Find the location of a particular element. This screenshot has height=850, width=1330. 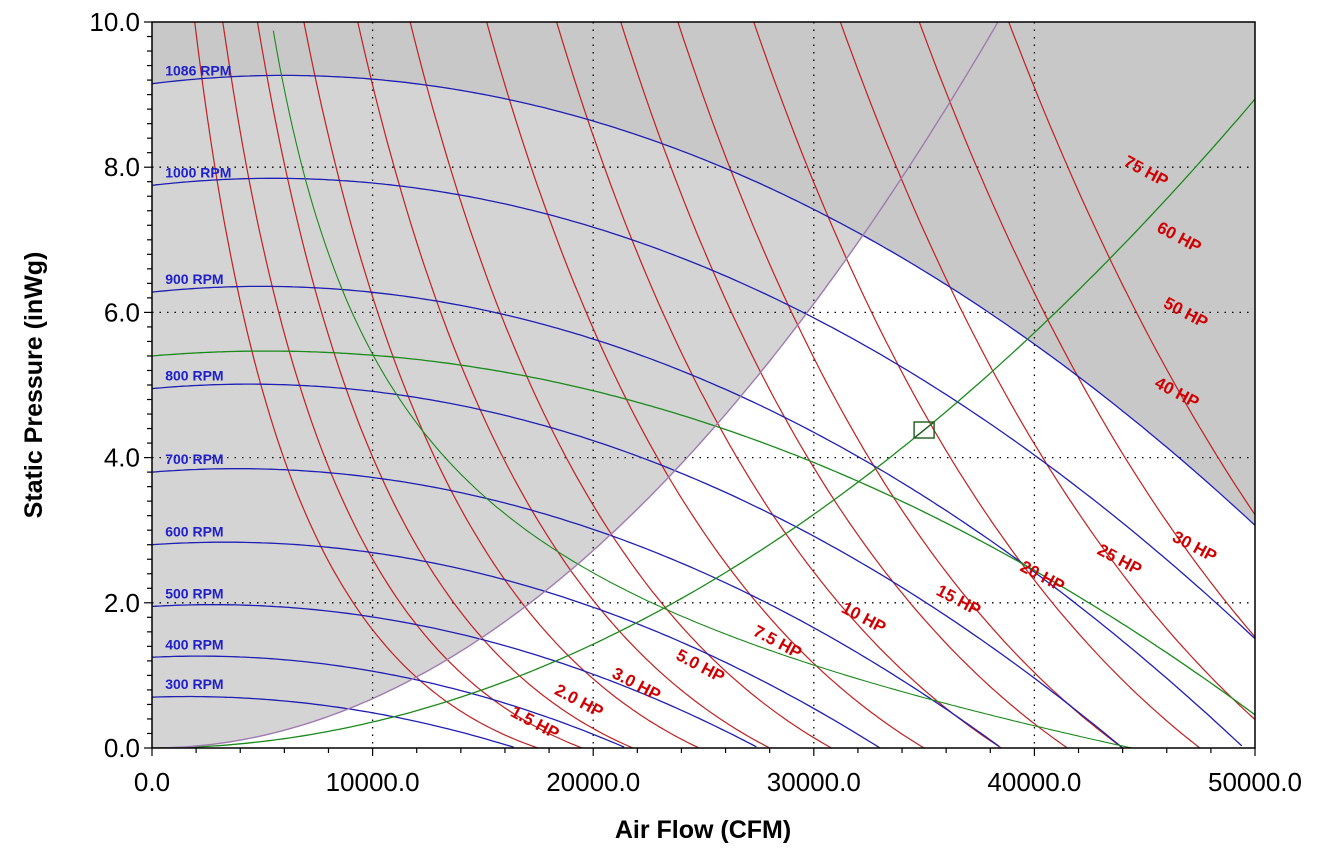

x-tick-label: 40000.0 is located at coordinates (1034, 782).